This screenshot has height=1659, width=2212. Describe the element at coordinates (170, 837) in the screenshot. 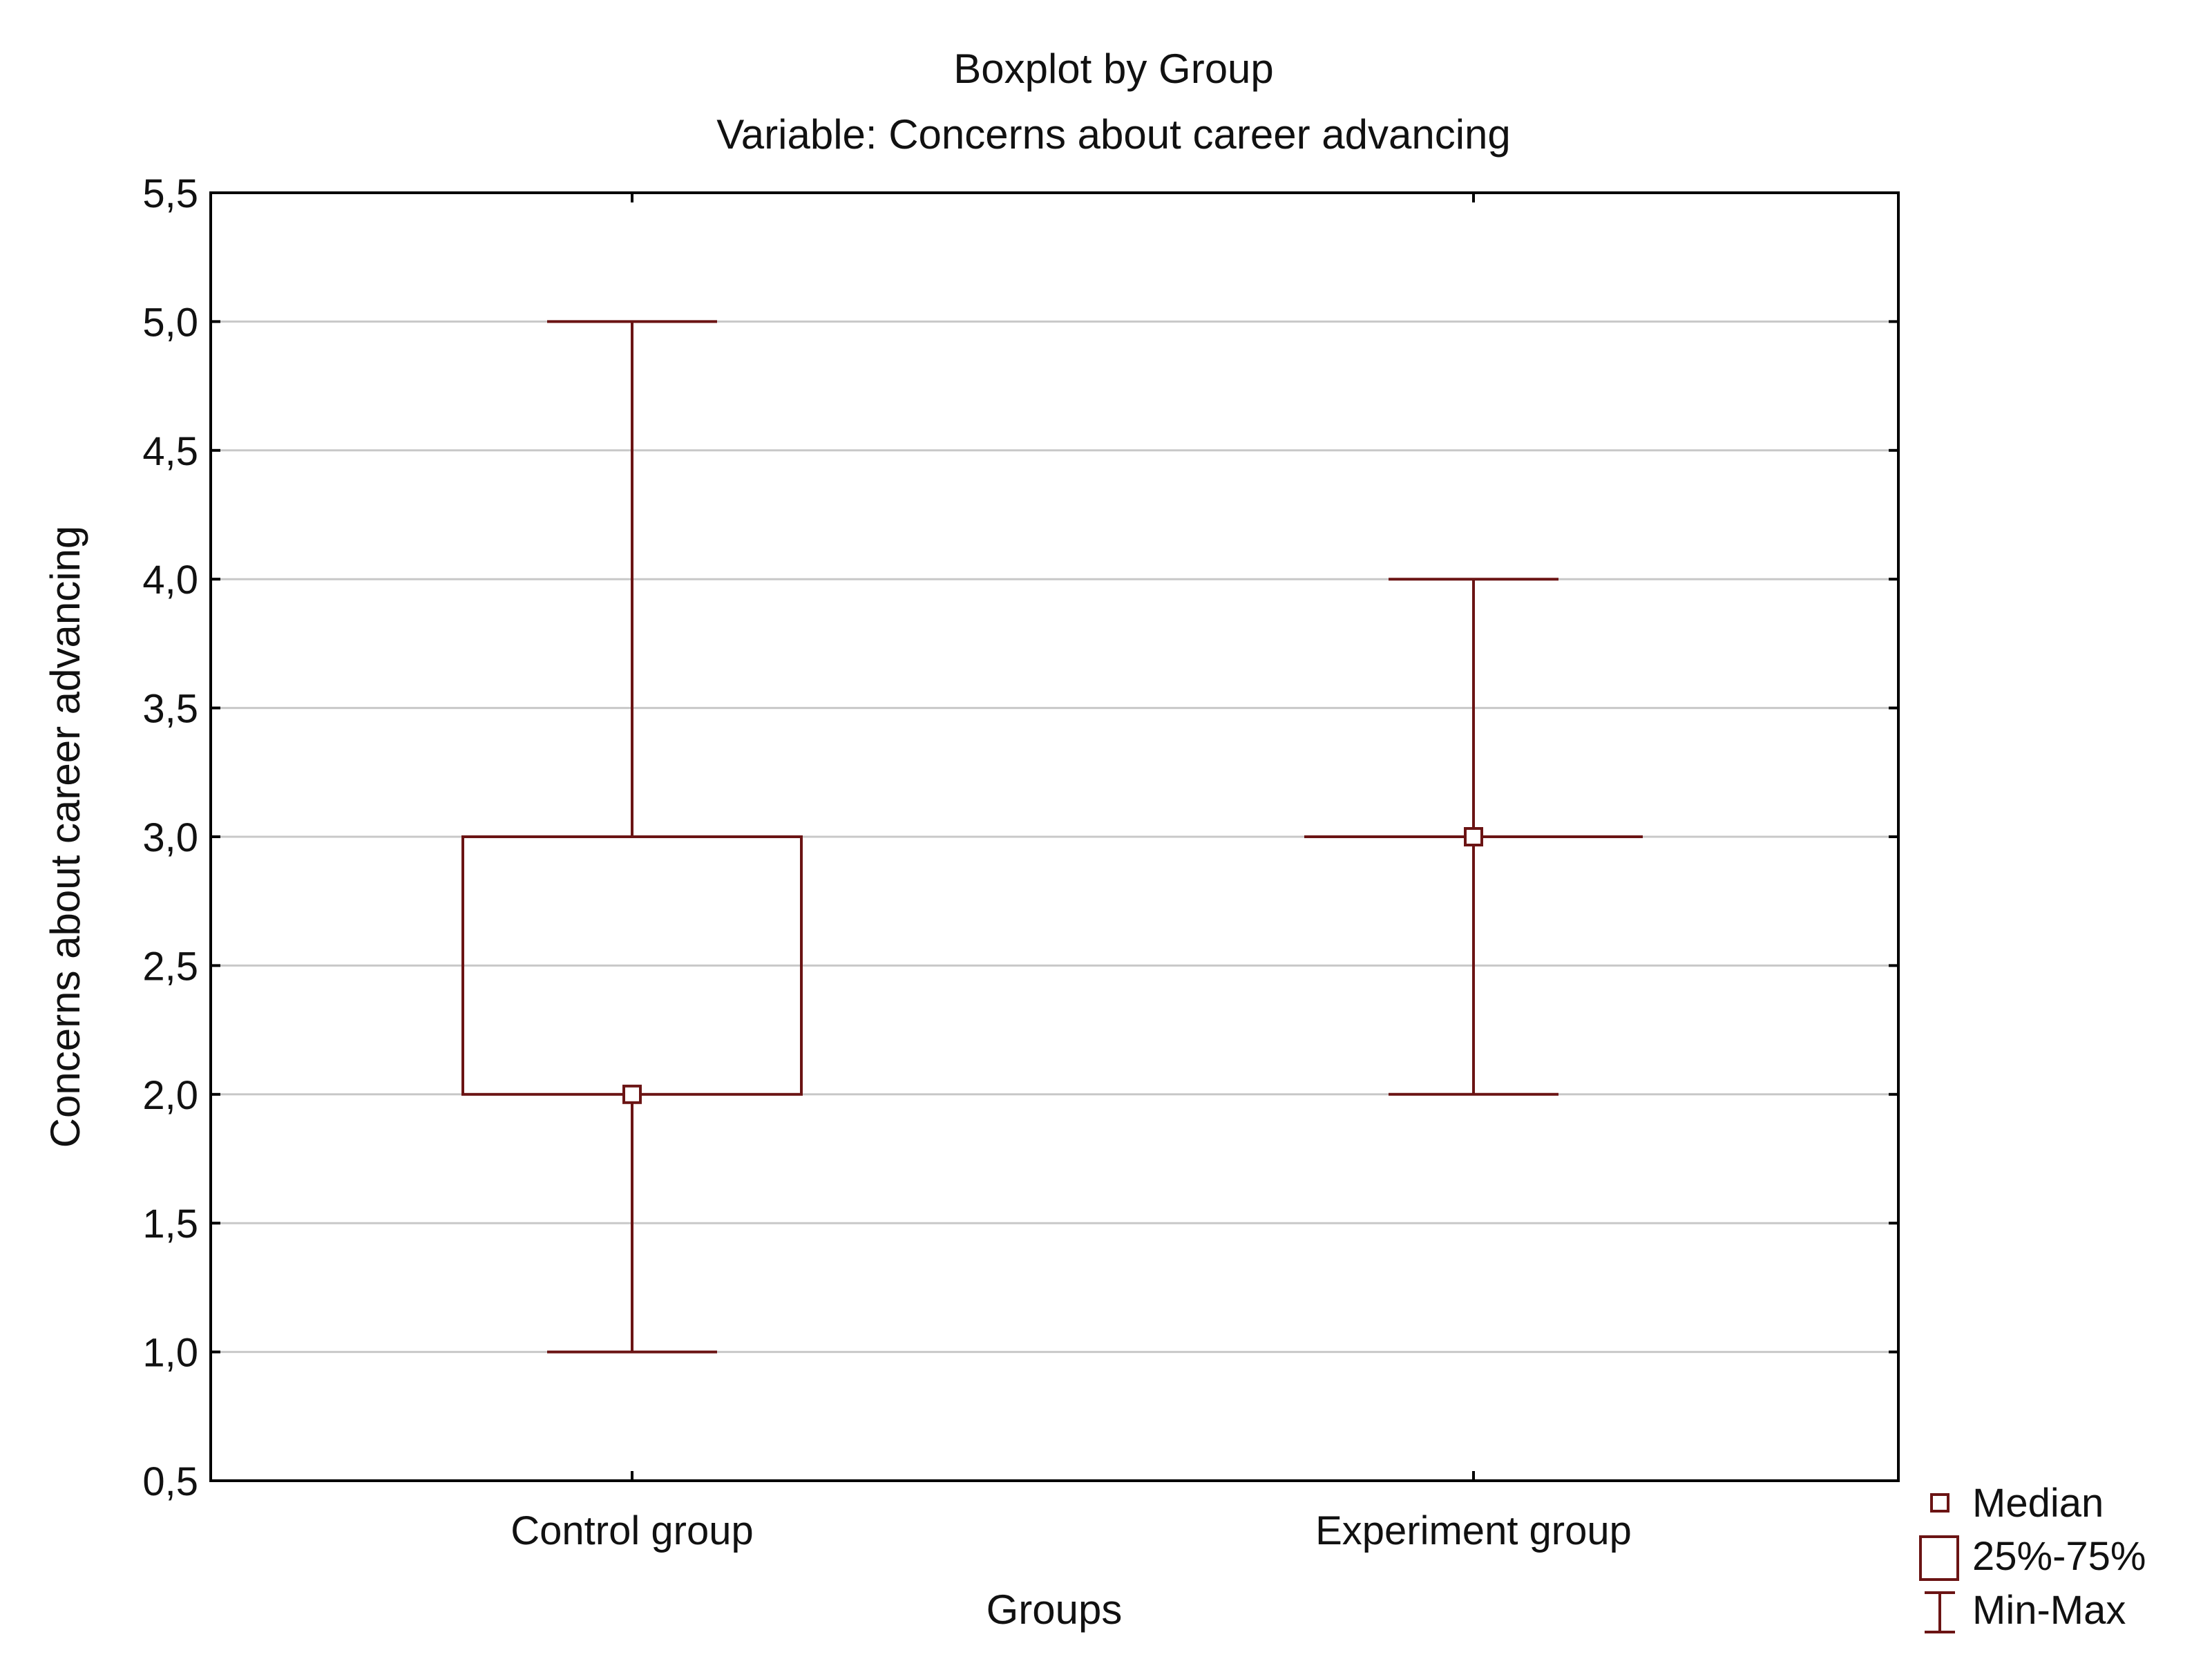

I see `y-tick-label: 3,0` at that location.